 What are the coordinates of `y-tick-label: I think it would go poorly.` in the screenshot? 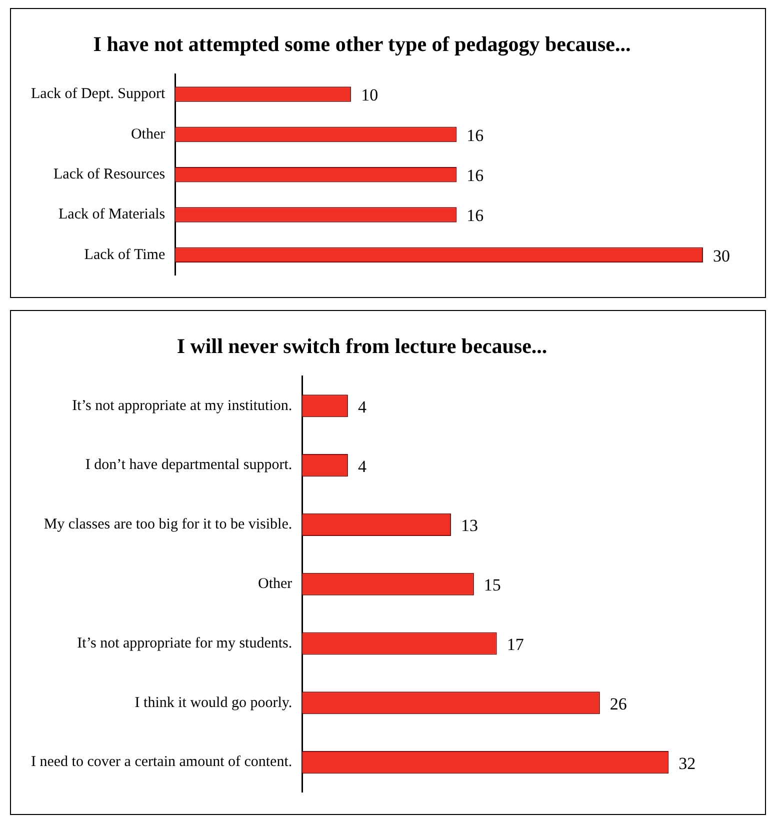 It's located at (213, 702).